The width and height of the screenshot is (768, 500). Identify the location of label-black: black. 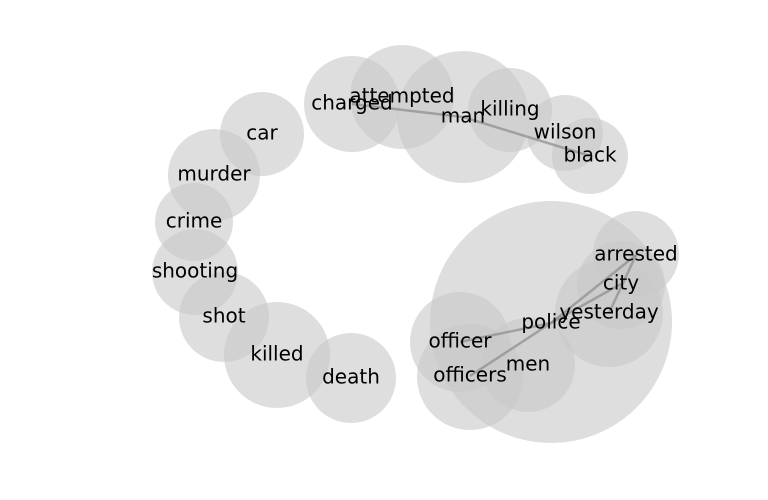
(590, 155).